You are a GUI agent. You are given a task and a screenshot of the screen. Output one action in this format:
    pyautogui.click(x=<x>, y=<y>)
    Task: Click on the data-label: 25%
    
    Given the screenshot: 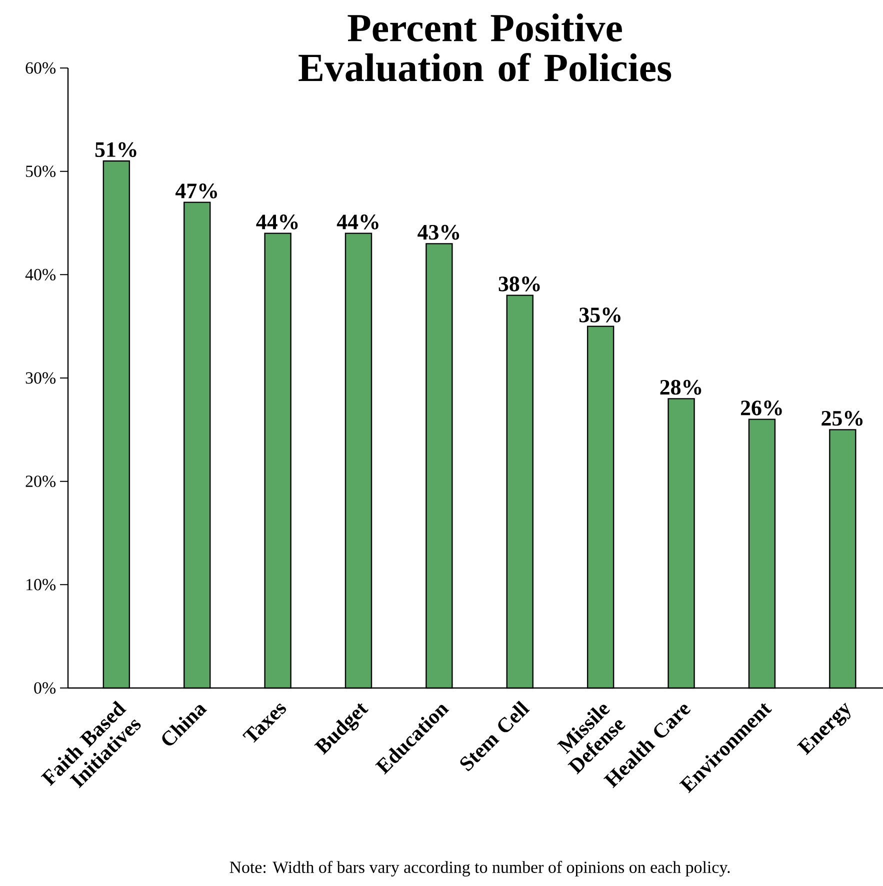 What is the action you would take?
    pyautogui.click(x=842, y=418)
    